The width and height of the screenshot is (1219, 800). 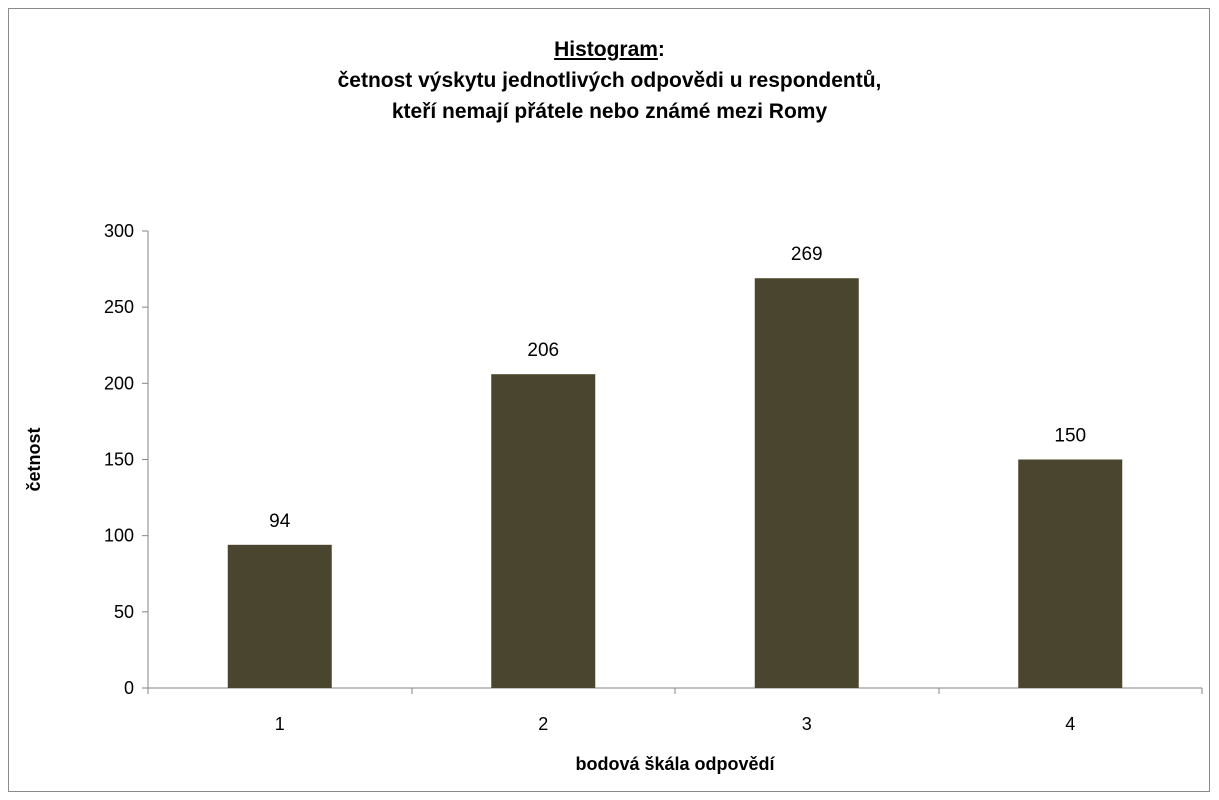 I want to click on y-tick-label: 200, so click(x=119, y=383).